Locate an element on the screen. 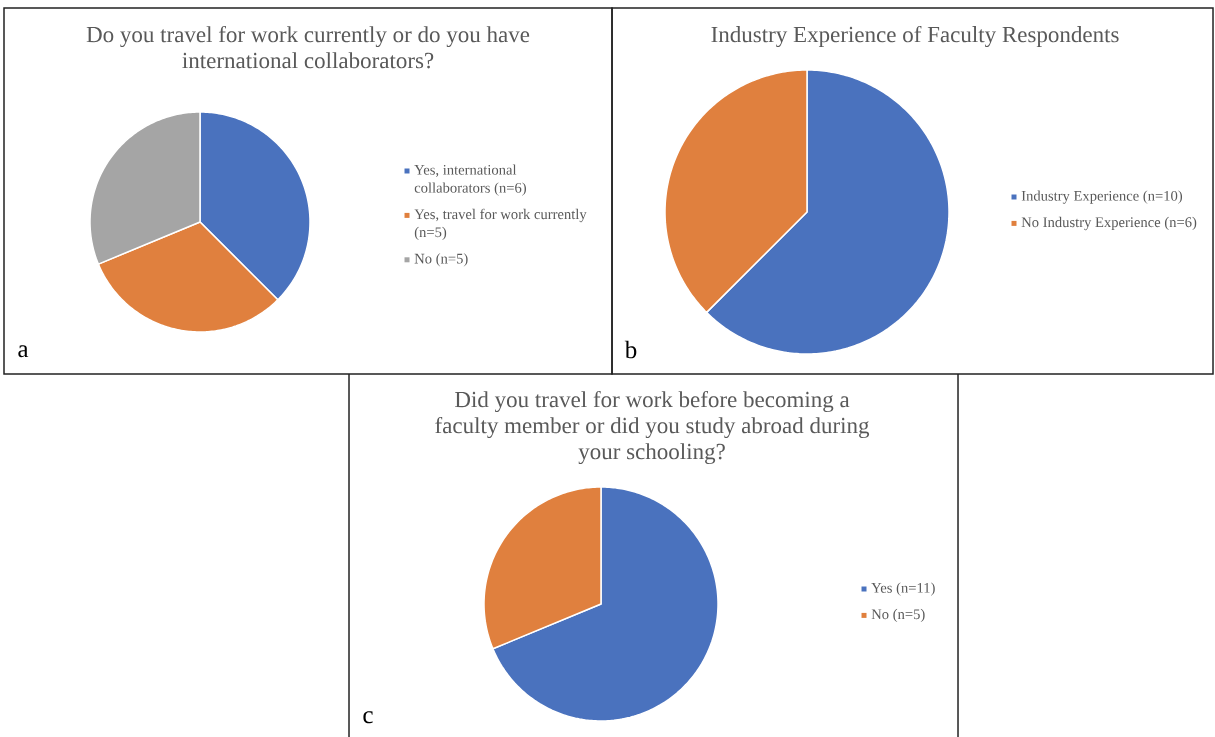 This screenshot has height=737, width=1215. chart-title: Do you travel for work currently or do you have international collaborators? is located at coordinates (308, 47).